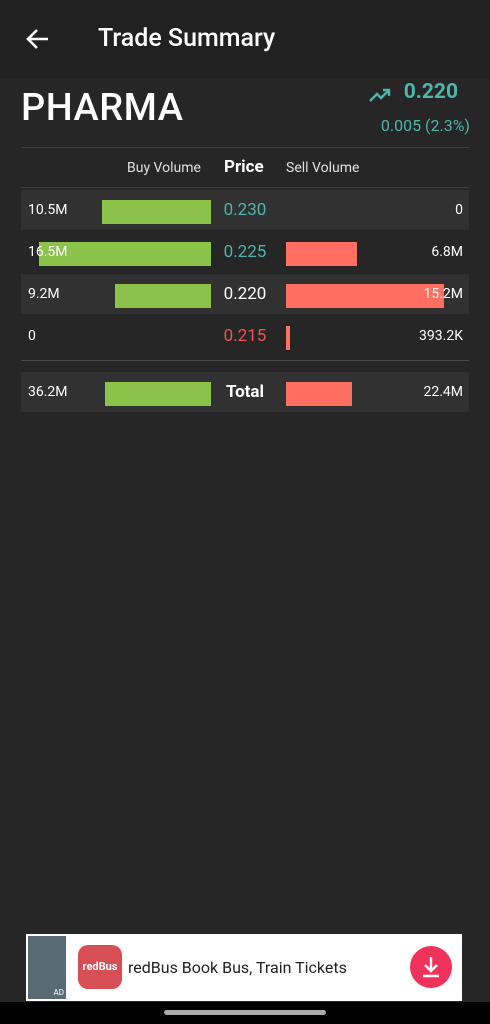 The image size is (490, 1024). I want to click on price: 0.225, so click(245, 252).